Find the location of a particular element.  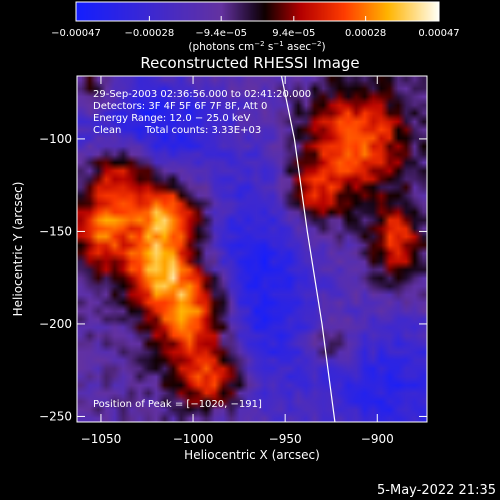

y-tick-label: −200 is located at coordinates (55, 324).